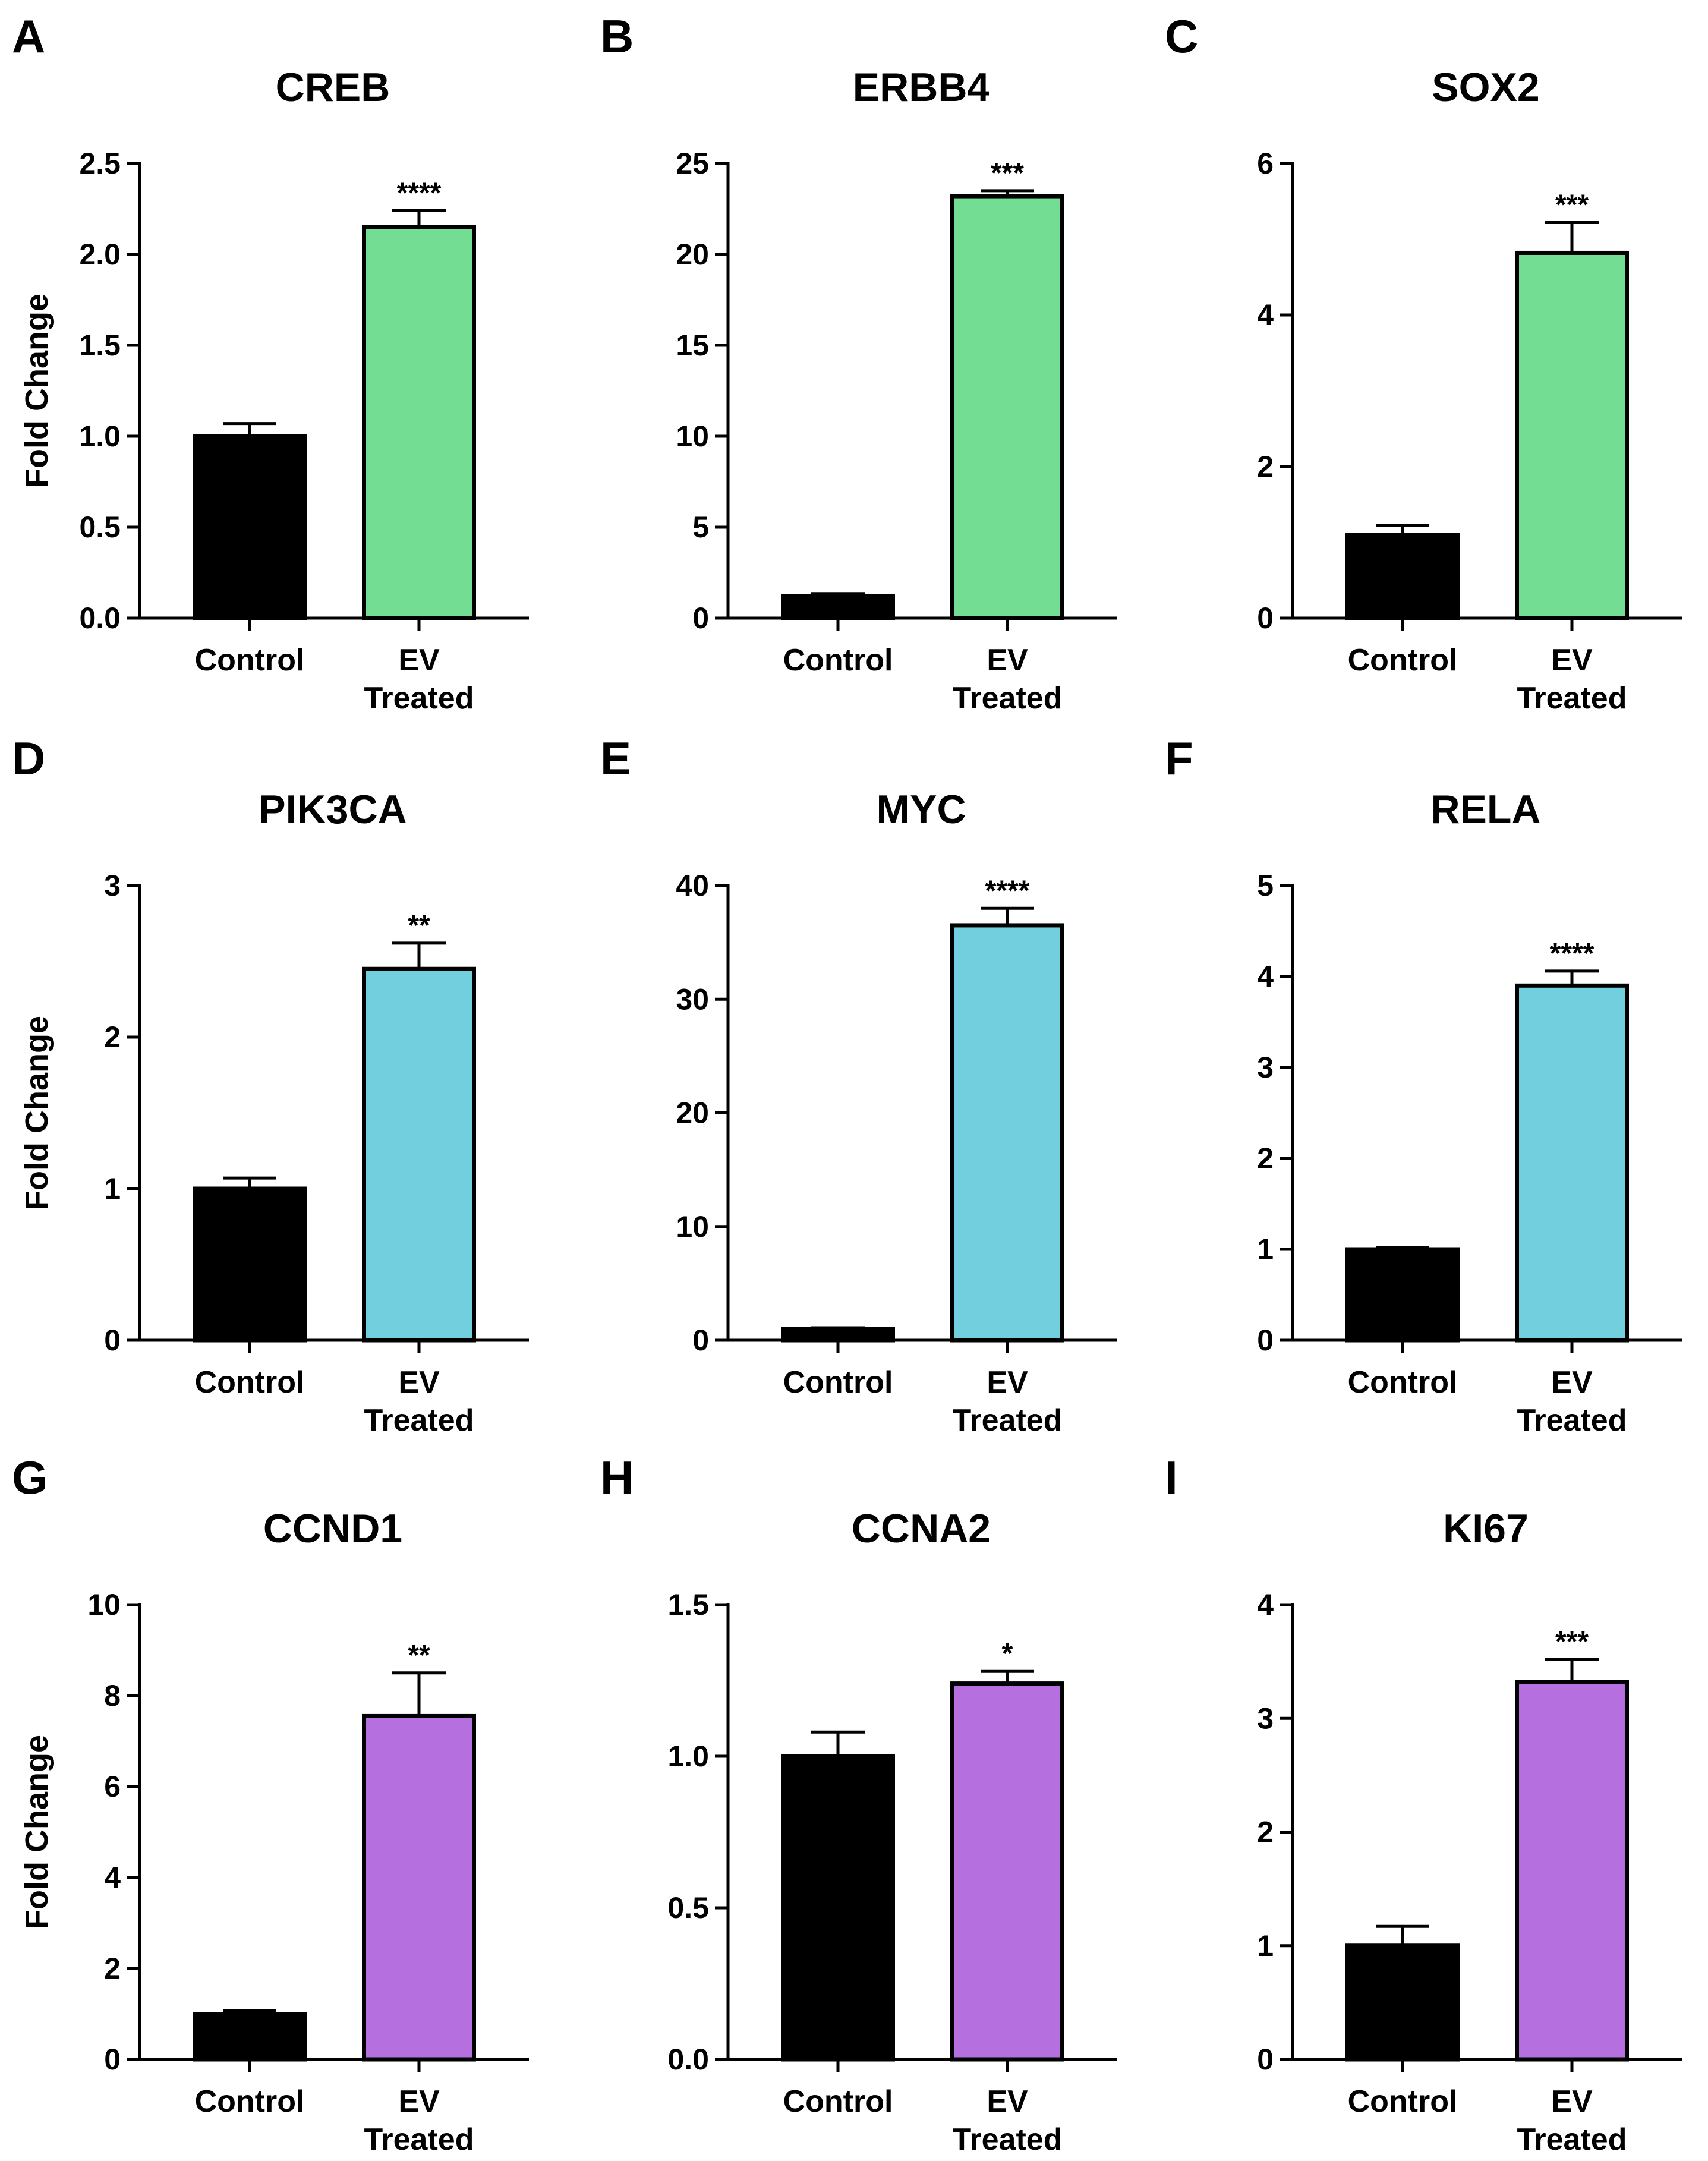 This screenshot has width=1708, height=2161. Describe the element at coordinates (100, 255) in the screenshot. I see `y-tick-label: 2.0` at that location.